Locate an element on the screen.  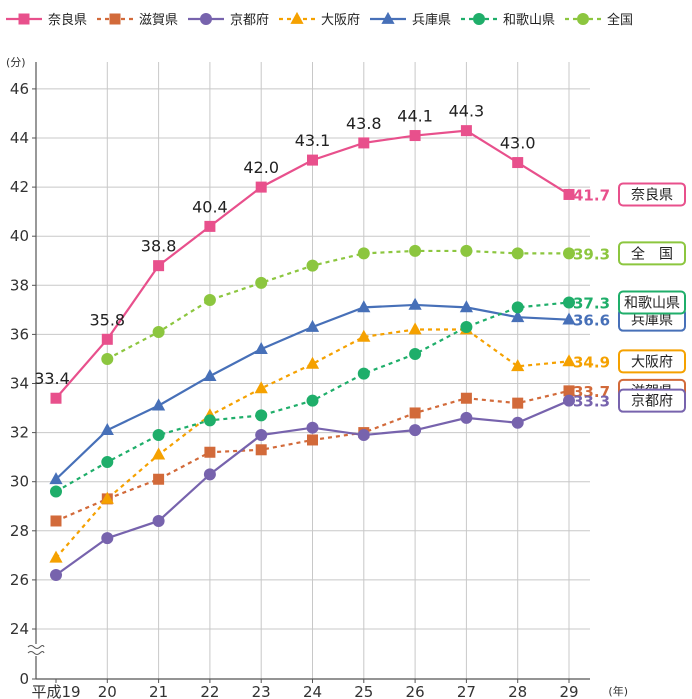
series-4-end-value: 34.9 is located at coordinates (591, 362).